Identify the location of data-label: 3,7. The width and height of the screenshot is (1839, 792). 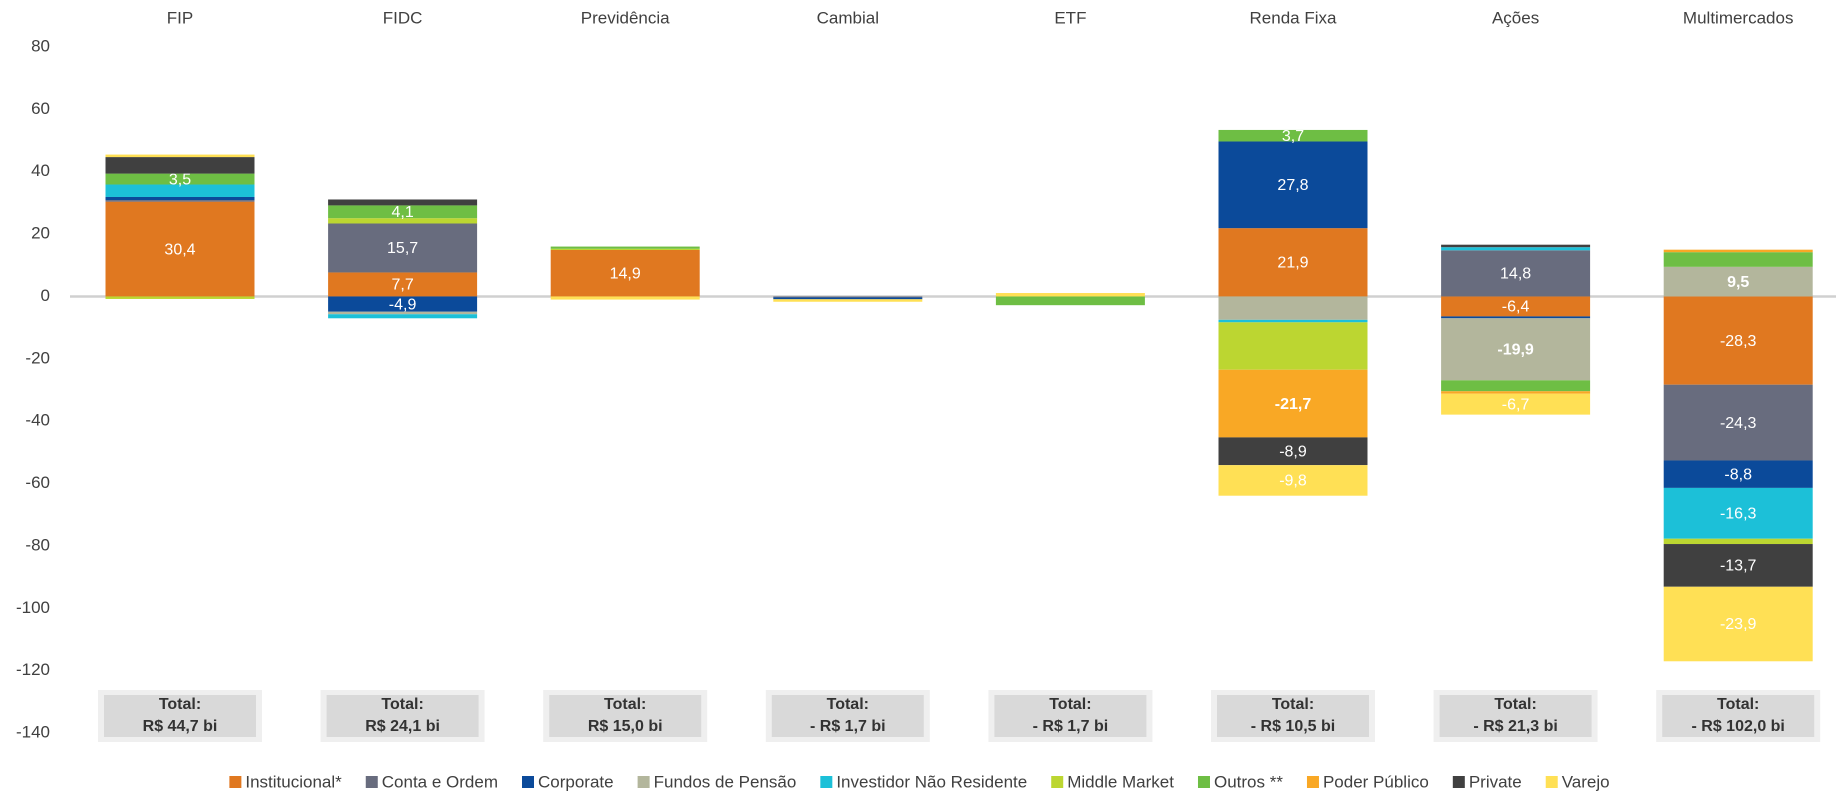
(1293, 136).